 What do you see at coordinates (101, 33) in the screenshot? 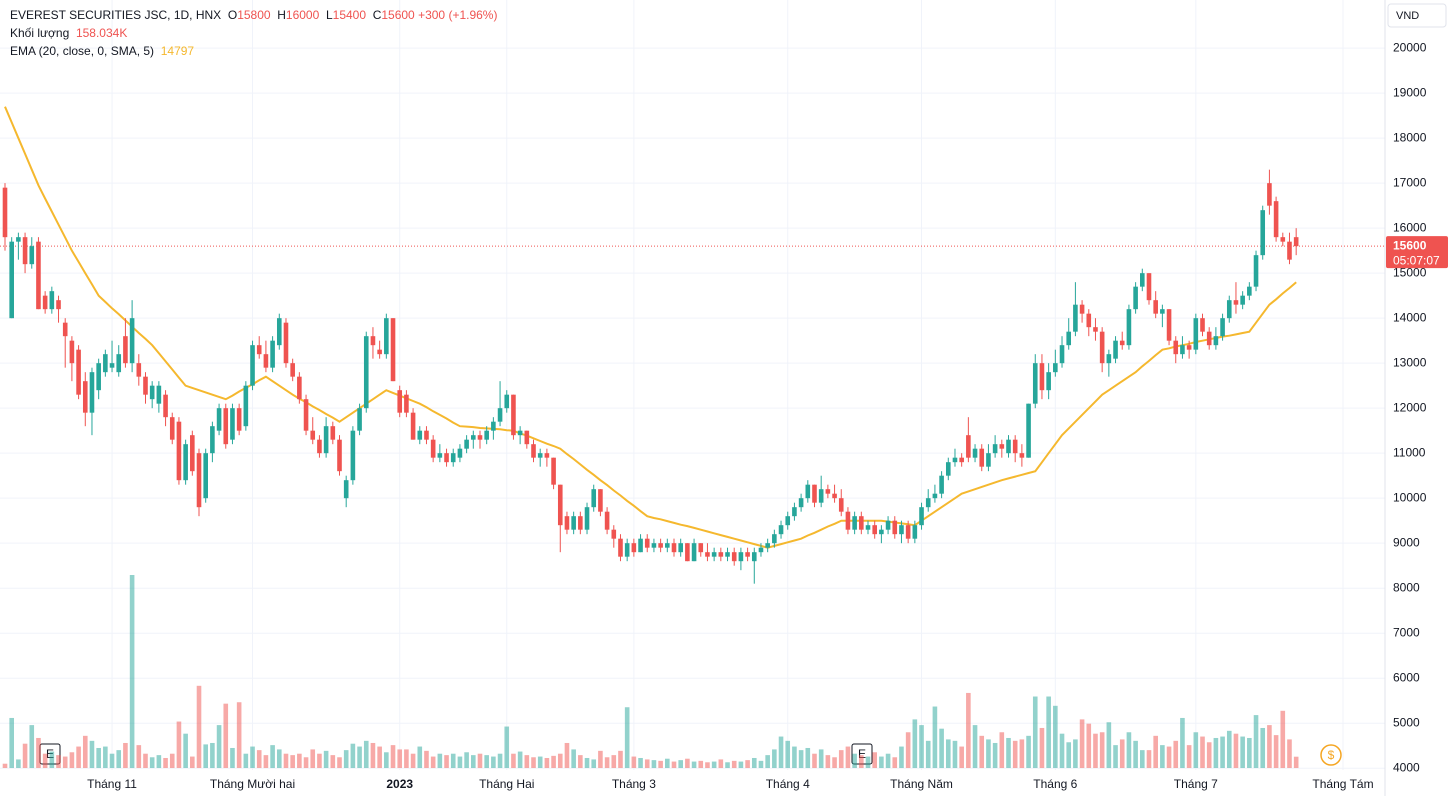
I see `volume-value: 158.034K` at bounding box center [101, 33].